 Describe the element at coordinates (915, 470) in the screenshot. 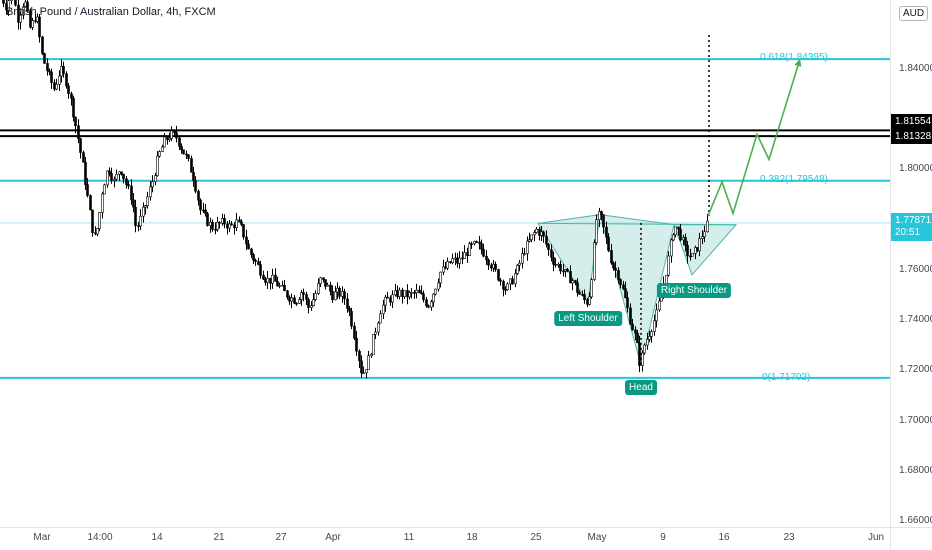

I see `price-tick-label: 1.68000` at that location.